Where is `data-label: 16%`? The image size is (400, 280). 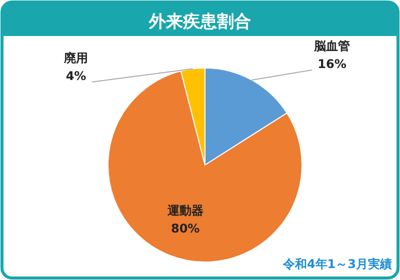 data-label: 16% is located at coordinates (332, 64).